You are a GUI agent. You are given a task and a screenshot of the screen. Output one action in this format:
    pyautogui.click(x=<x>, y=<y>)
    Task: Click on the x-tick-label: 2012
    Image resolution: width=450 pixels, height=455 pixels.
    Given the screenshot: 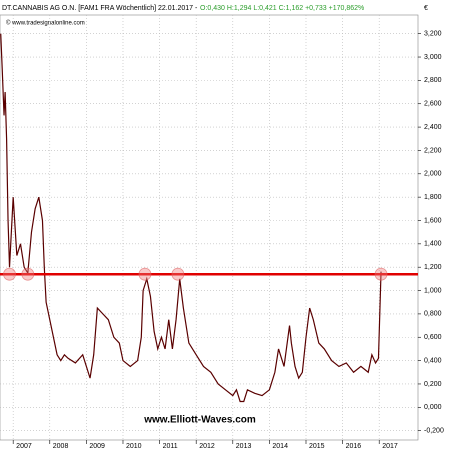 What is the action you would take?
    pyautogui.click(x=207, y=446)
    